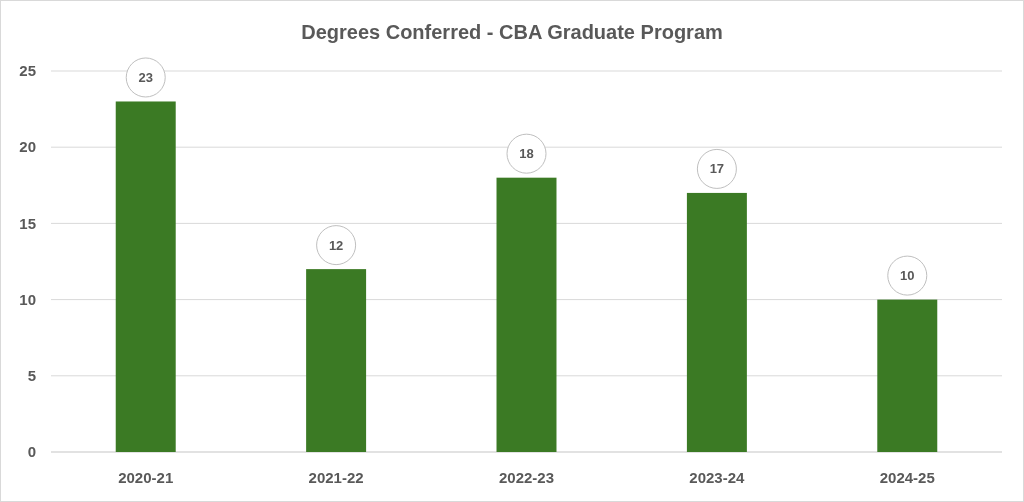 This screenshot has width=1024, height=502. Describe the element at coordinates (31, 376) in the screenshot. I see `y-tick-label: 5` at that location.